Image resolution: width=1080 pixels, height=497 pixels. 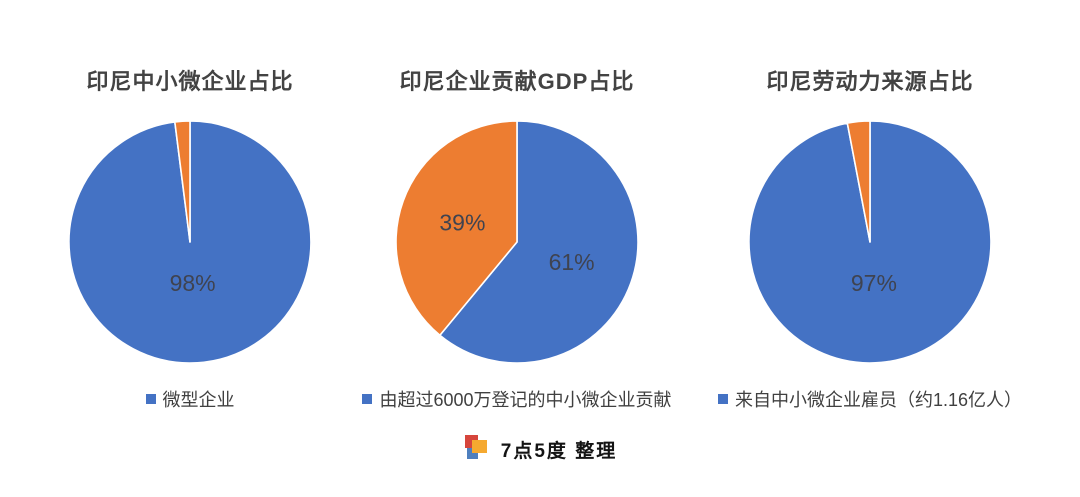 What do you see at coordinates (190, 81) in the screenshot?
I see `chart-title: 印尼中小微企业占比` at bounding box center [190, 81].